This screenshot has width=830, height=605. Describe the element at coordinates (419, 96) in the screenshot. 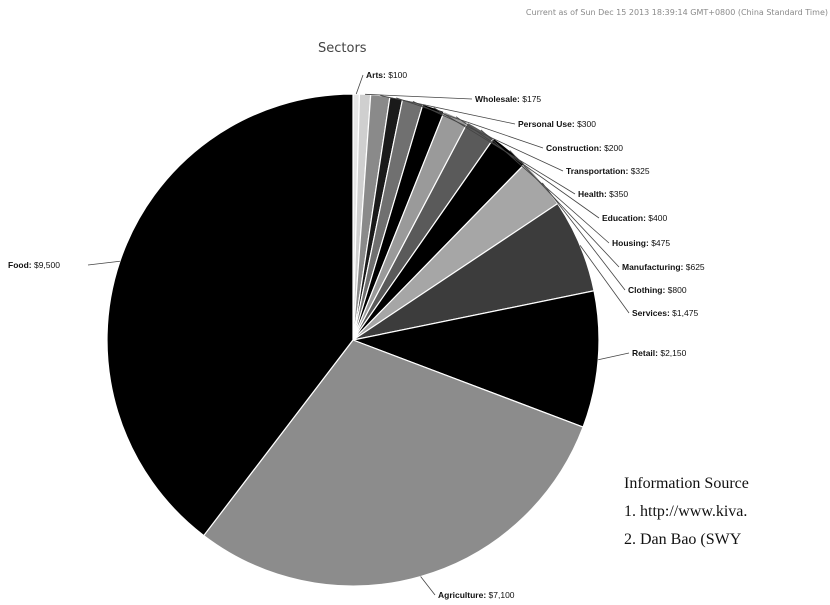

I see `leader-line-wholesale` at that location.